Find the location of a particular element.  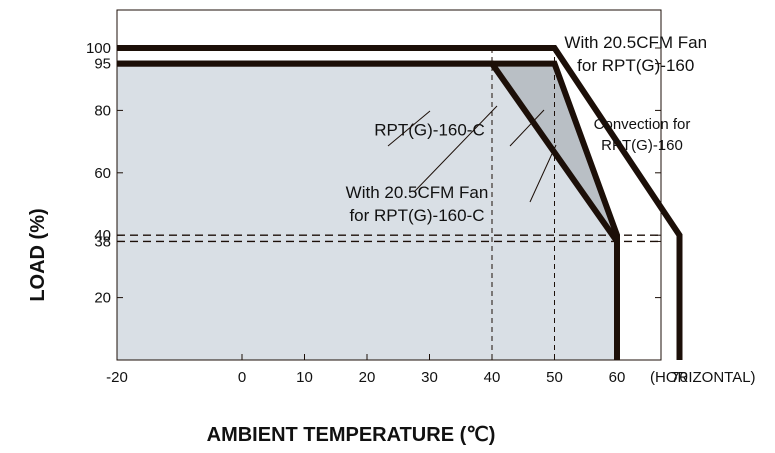

x-tick-label: 20 is located at coordinates (367, 377).